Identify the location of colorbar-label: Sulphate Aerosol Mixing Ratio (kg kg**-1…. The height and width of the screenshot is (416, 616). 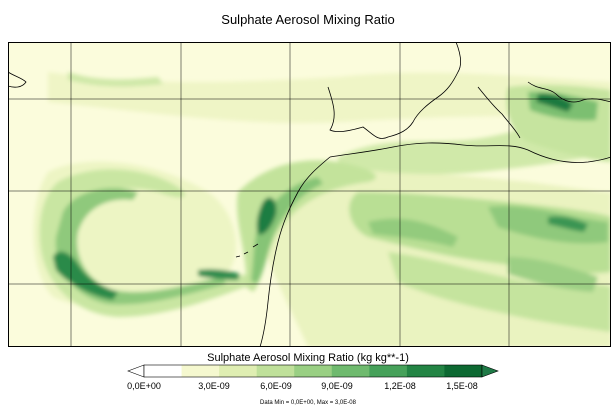
(308, 358).